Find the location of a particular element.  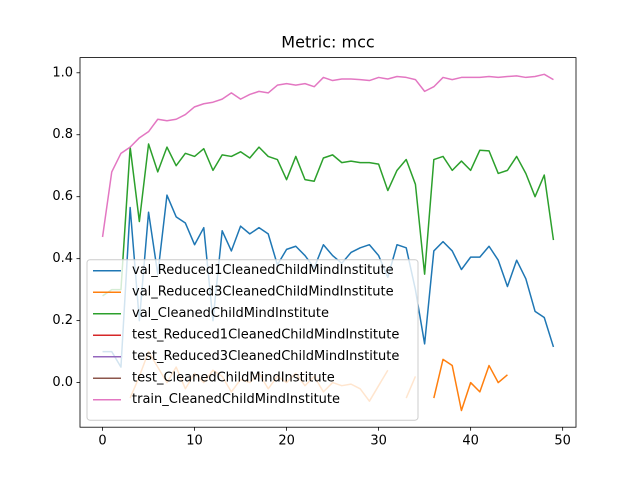

x-tick-label: 30 is located at coordinates (378, 441).